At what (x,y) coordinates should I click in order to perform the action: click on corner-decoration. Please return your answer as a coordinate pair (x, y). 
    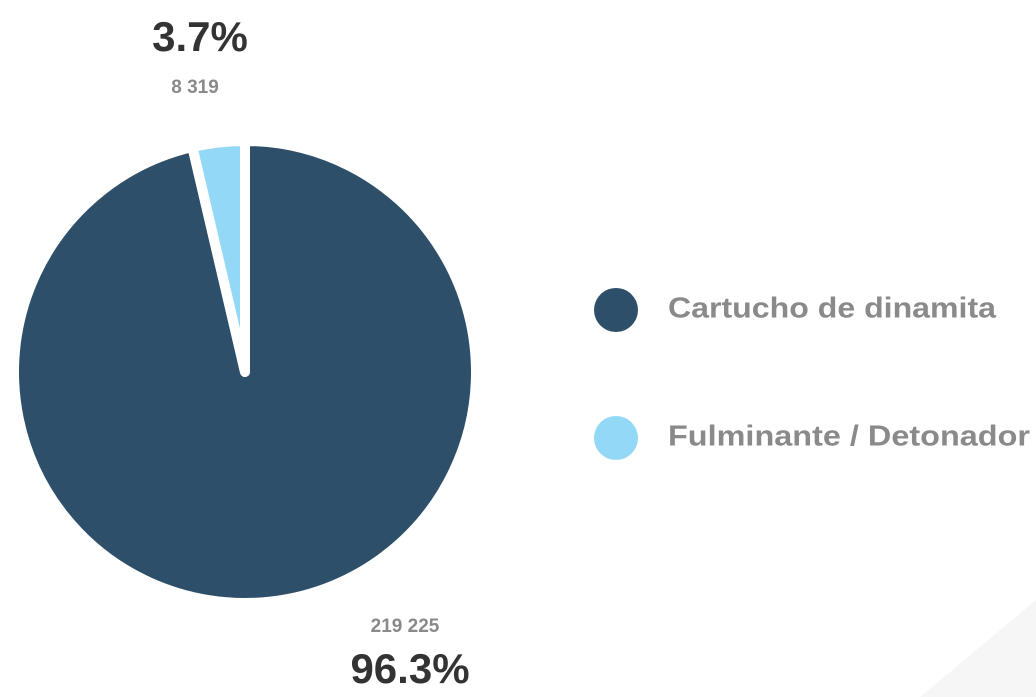
    Looking at the image, I should click on (978, 648).